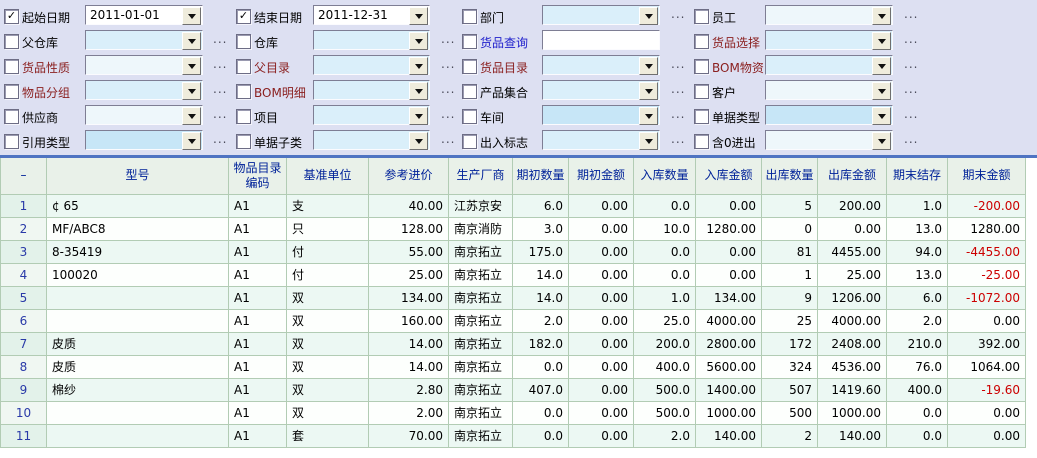 The height and width of the screenshot is (458, 1037). Describe the element at coordinates (852, 436) in the screenshot. I see `cell-out-amount: 140.00` at that location.